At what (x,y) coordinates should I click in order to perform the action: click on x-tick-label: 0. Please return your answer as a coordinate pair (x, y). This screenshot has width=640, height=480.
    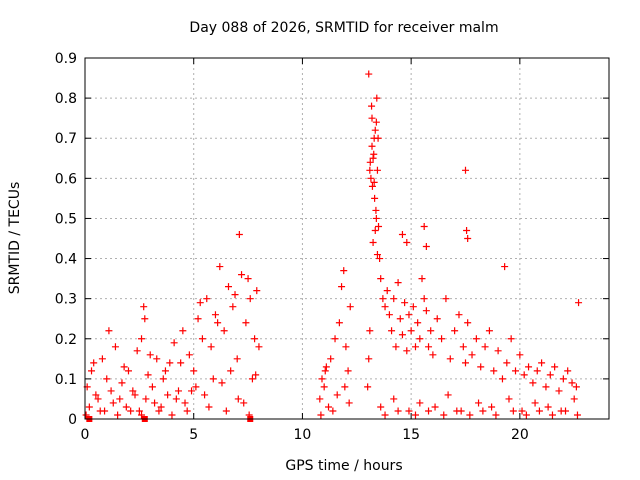
    Looking at the image, I should click on (85, 435).